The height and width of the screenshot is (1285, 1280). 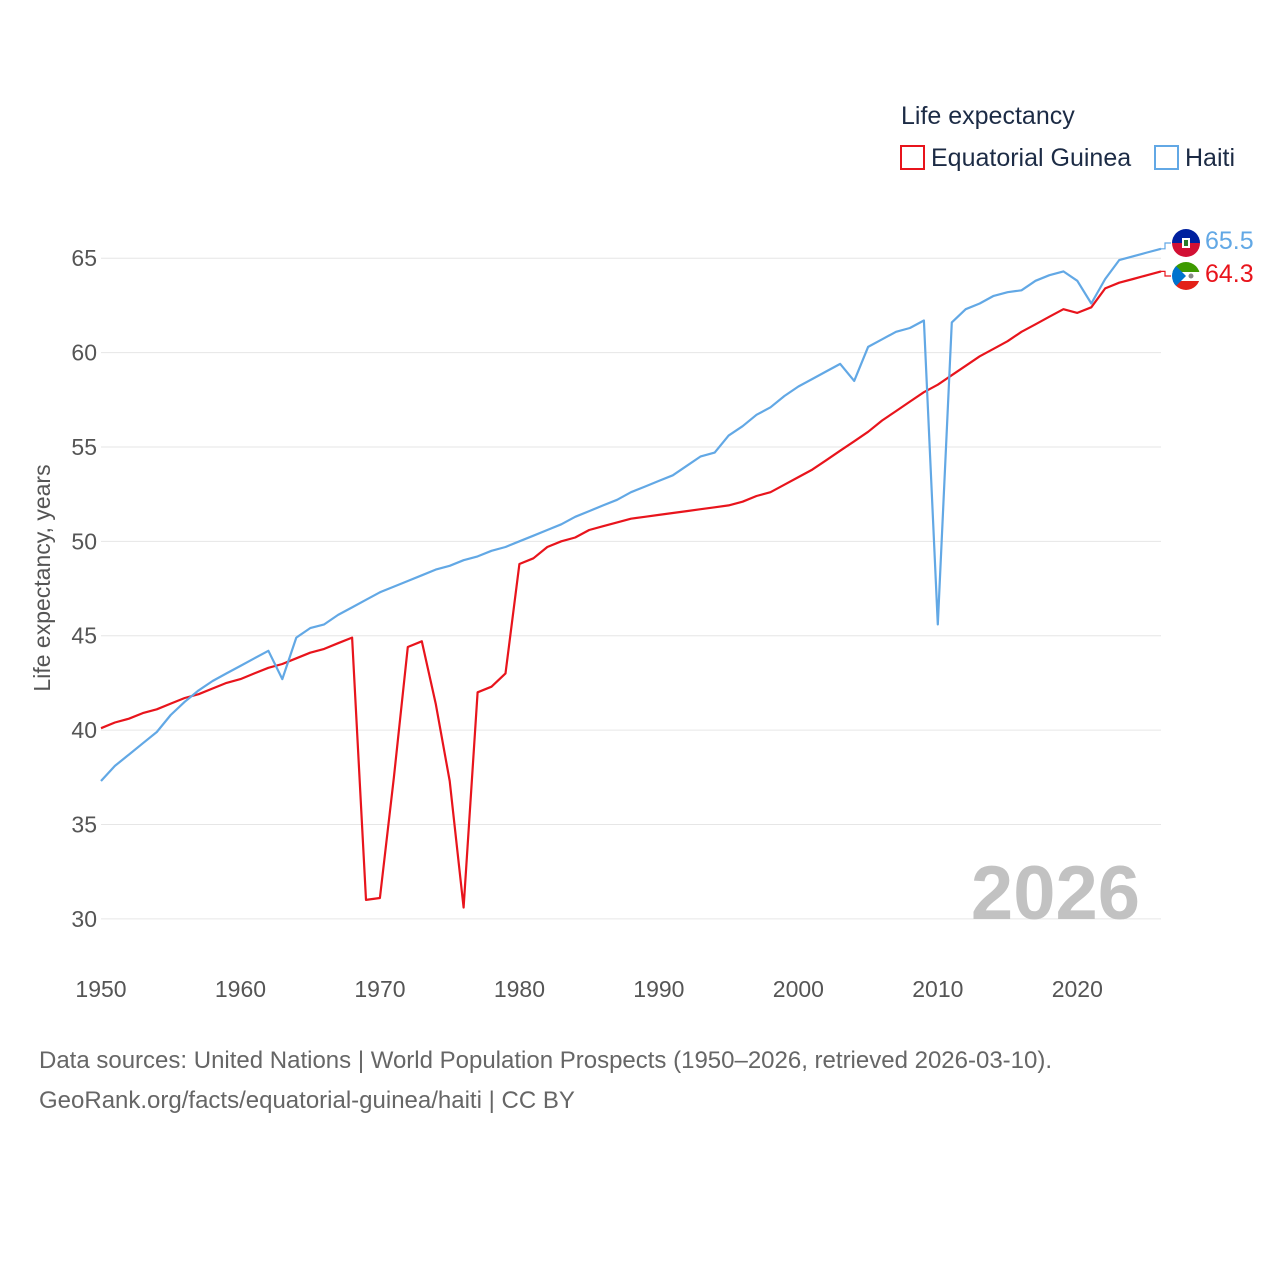 I want to click on x-tick-label-1960: 1960, so click(x=240, y=989).